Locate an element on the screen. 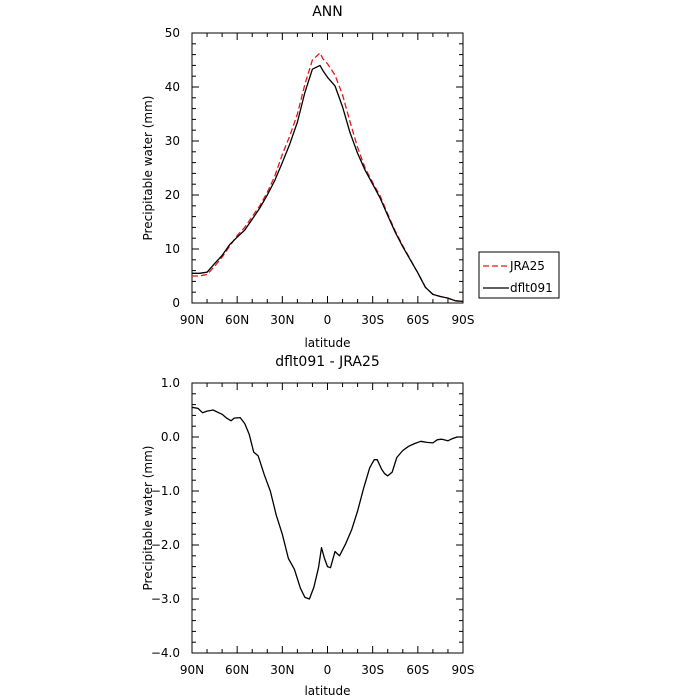 This screenshot has width=700, height=700. chart-title: dflt091 - JRA25 is located at coordinates (327, 362).